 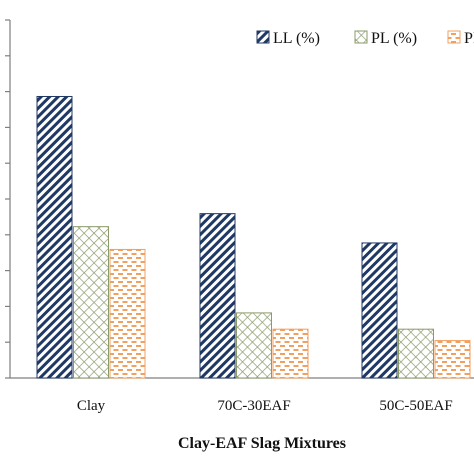 I want to click on bar-pl-70c30eaf, so click(x=254, y=345).